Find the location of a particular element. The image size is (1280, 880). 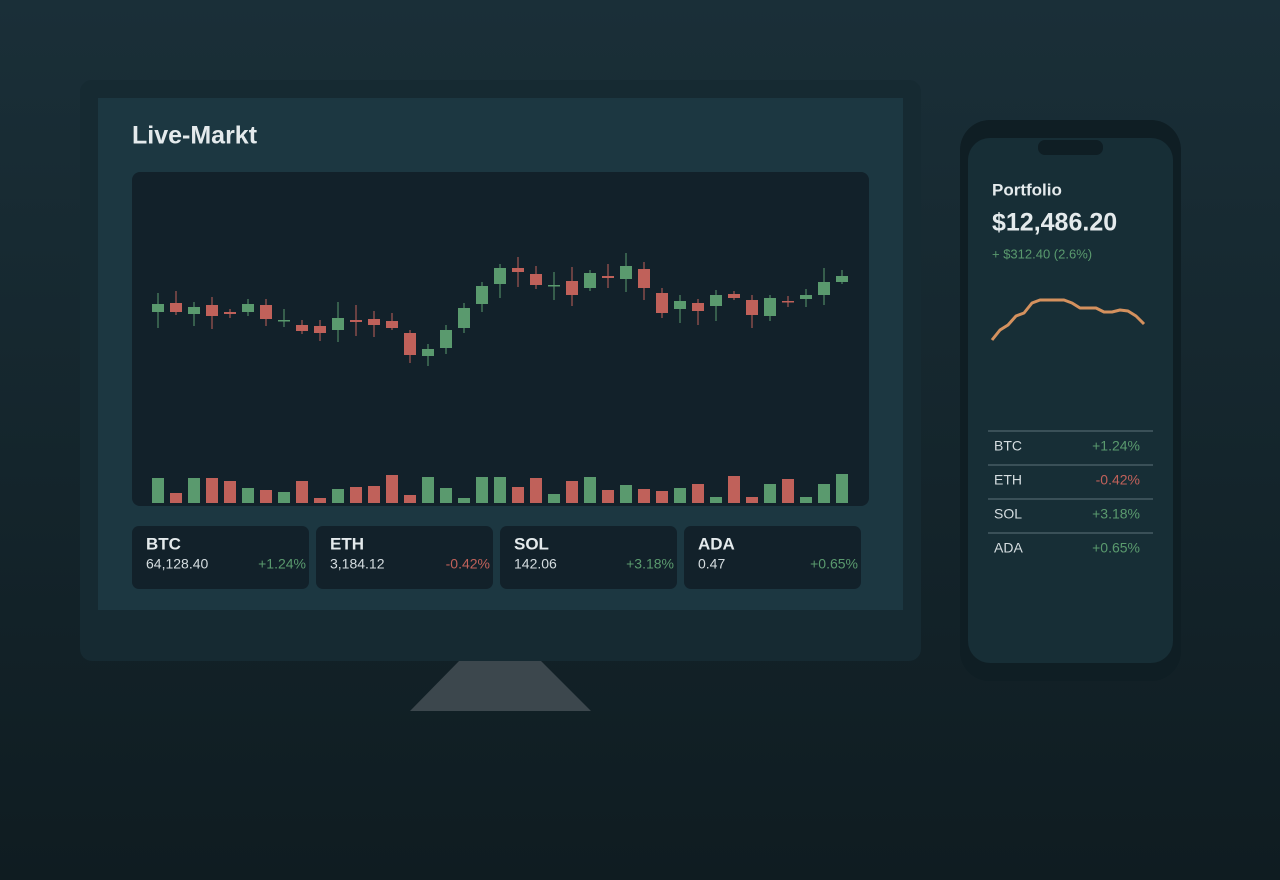

watch-change: -0.42% is located at coordinates (1118, 480).